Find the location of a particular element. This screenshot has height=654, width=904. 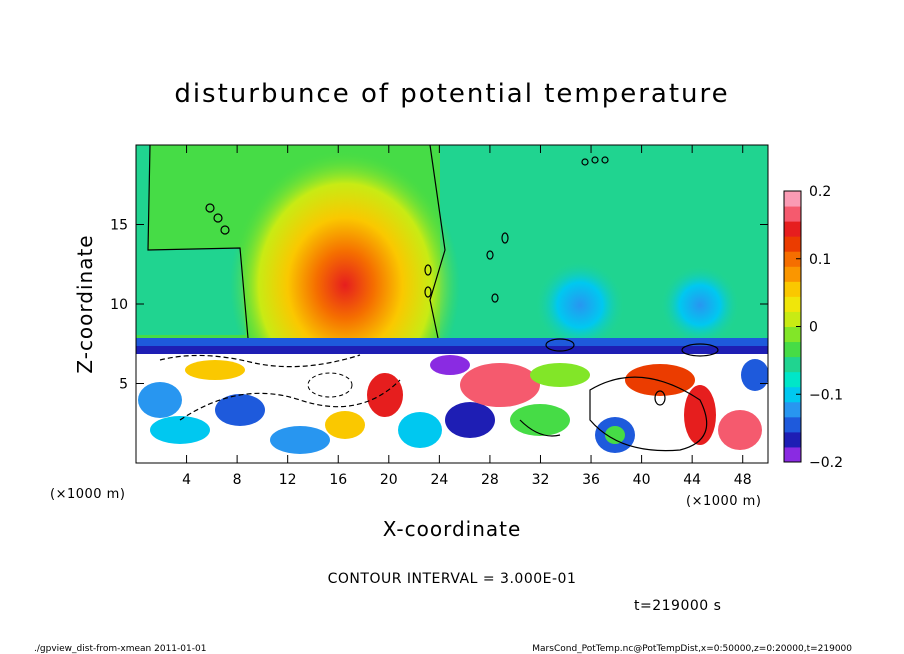

colorbar is located at coordinates (792, 327).